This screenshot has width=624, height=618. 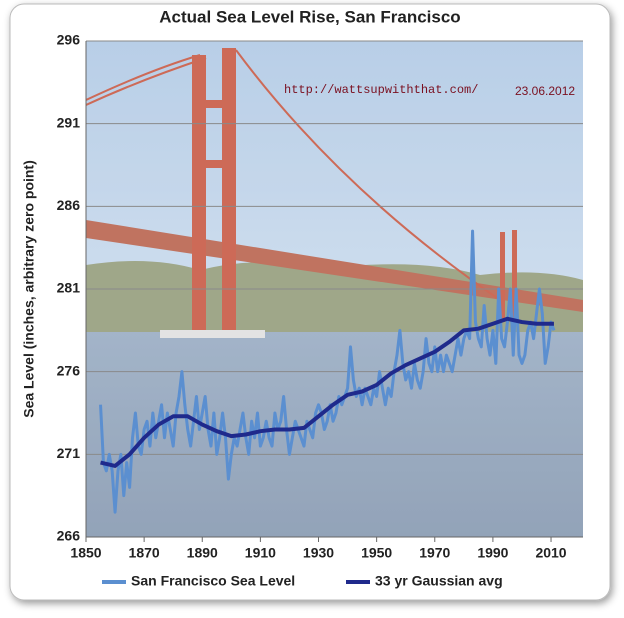 What do you see at coordinates (69, 370) in the screenshot?
I see `y-tick-label: 276` at bounding box center [69, 370].